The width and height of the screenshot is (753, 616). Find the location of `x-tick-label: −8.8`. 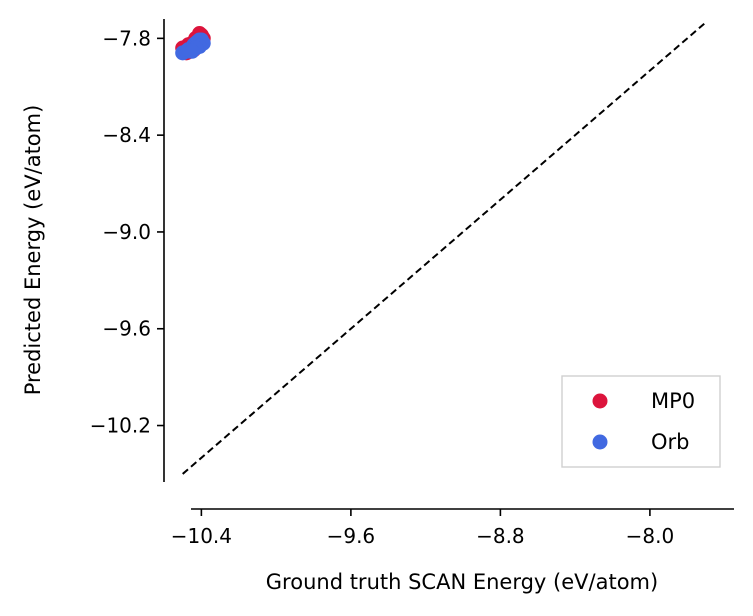

x-tick-label: −8.8 is located at coordinates (500, 536).